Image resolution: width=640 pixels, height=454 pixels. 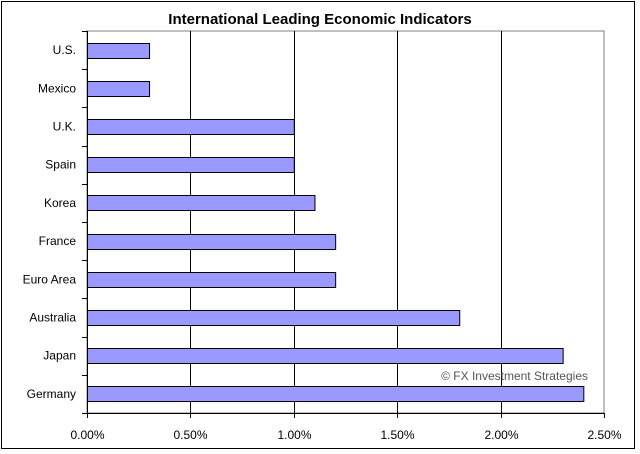 I want to click on y-tick-label: Spain, so click(x=60, y=165).